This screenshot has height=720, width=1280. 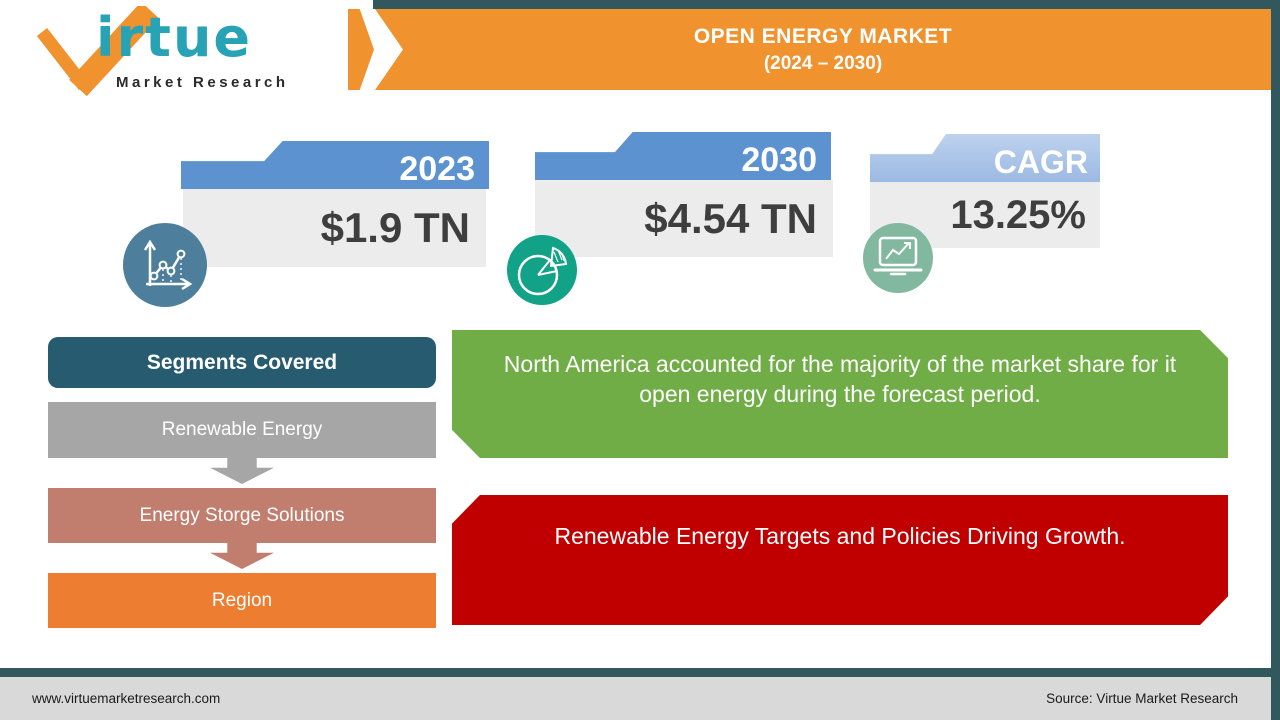 I want to click on line-chart-icon, so click(x=168, y=265).